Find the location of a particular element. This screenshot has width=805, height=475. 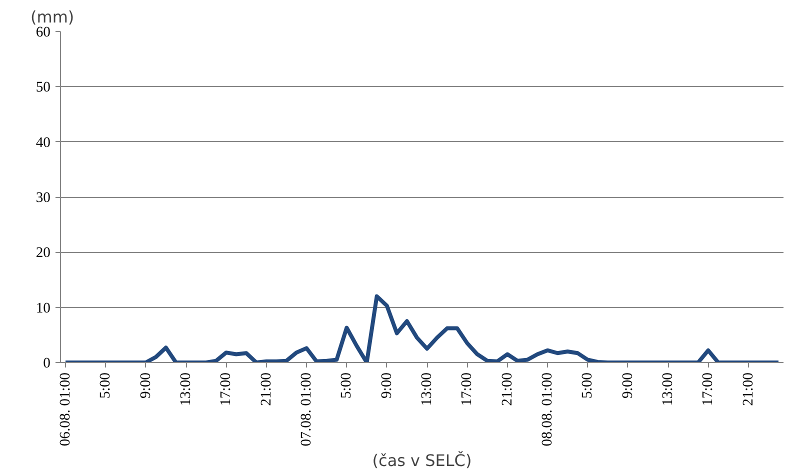

x-tick-label: 07.08. 01:00 is located at coordinates (306, 409).